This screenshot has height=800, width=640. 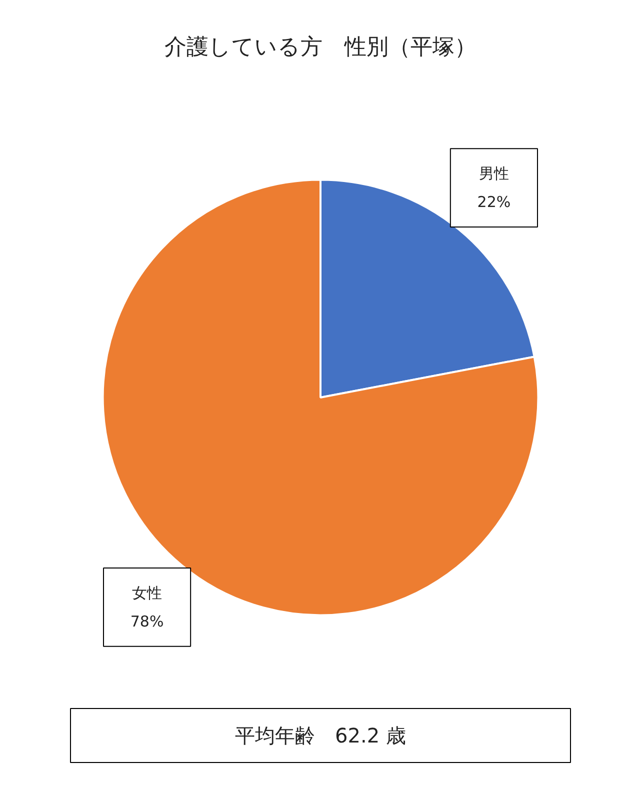 I want to click on text: 平均年齢 62.2 歳, so click(x=320, y=736).